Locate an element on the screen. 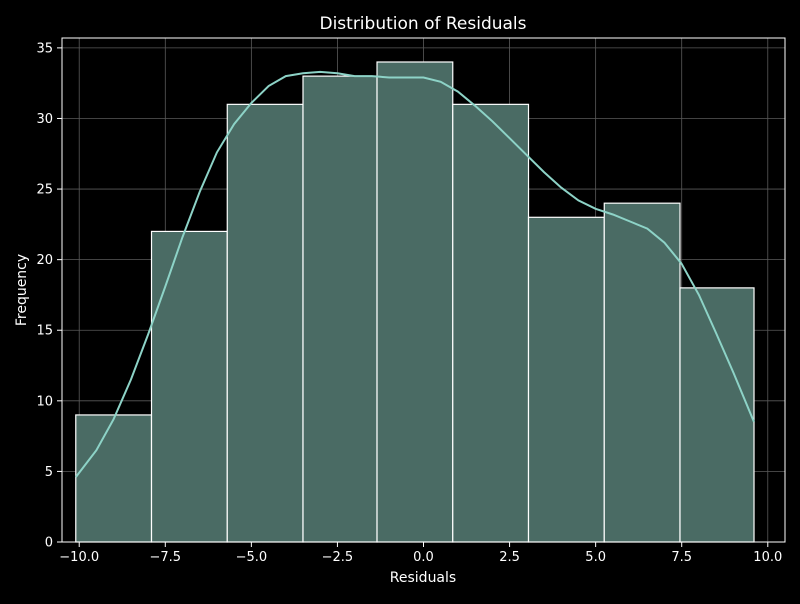 Image resolution: width=800 pixels, height=604 pixels. y-axis-label: Frequency is located at coordinates (22, 290).